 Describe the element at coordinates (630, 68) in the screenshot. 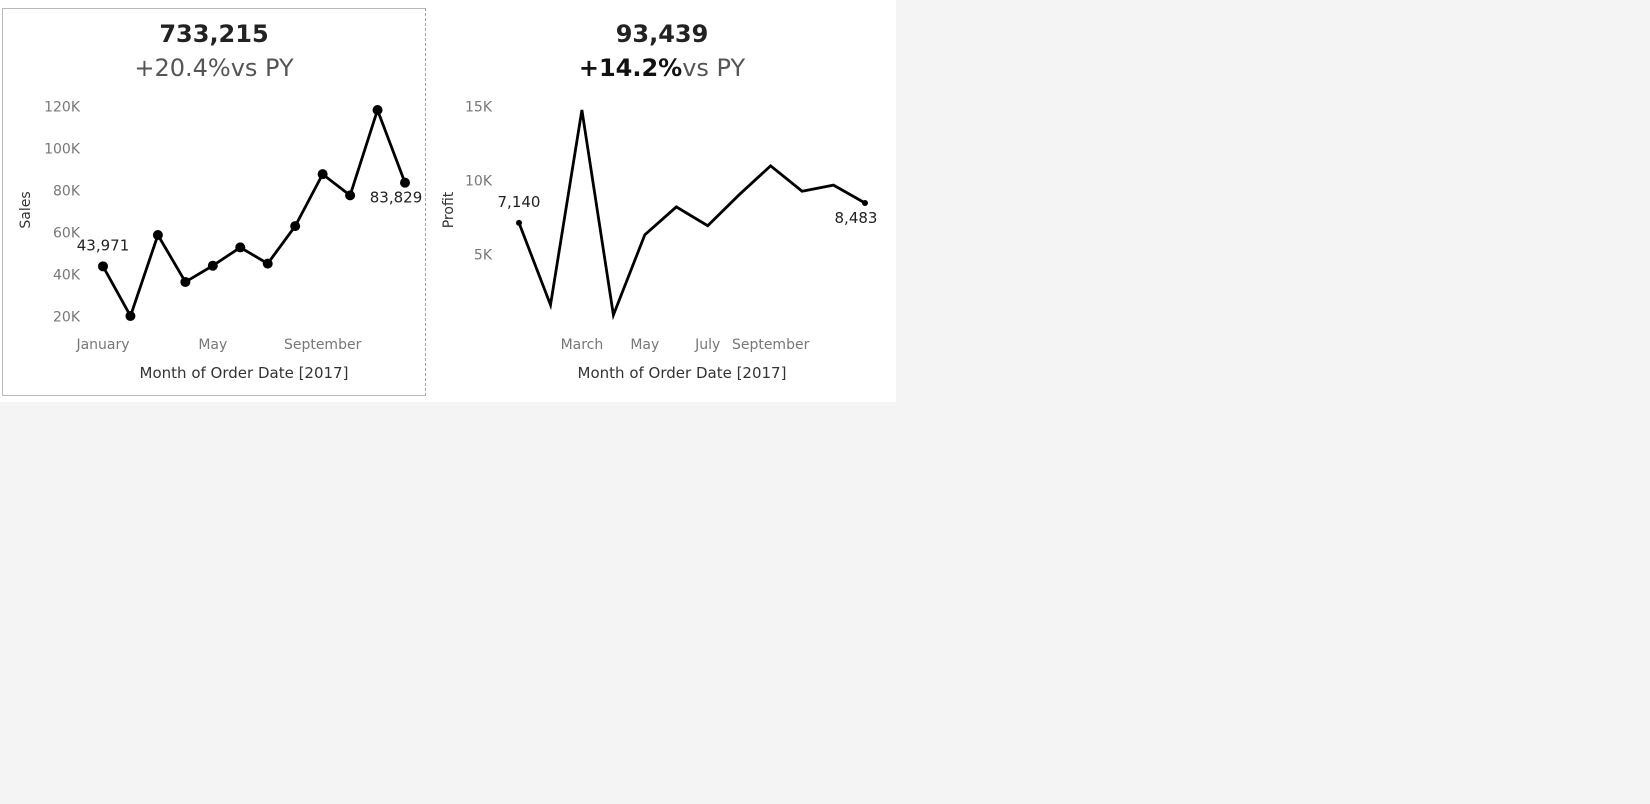

I see `profit-kpi-change-pct: +14.2%` at that location.